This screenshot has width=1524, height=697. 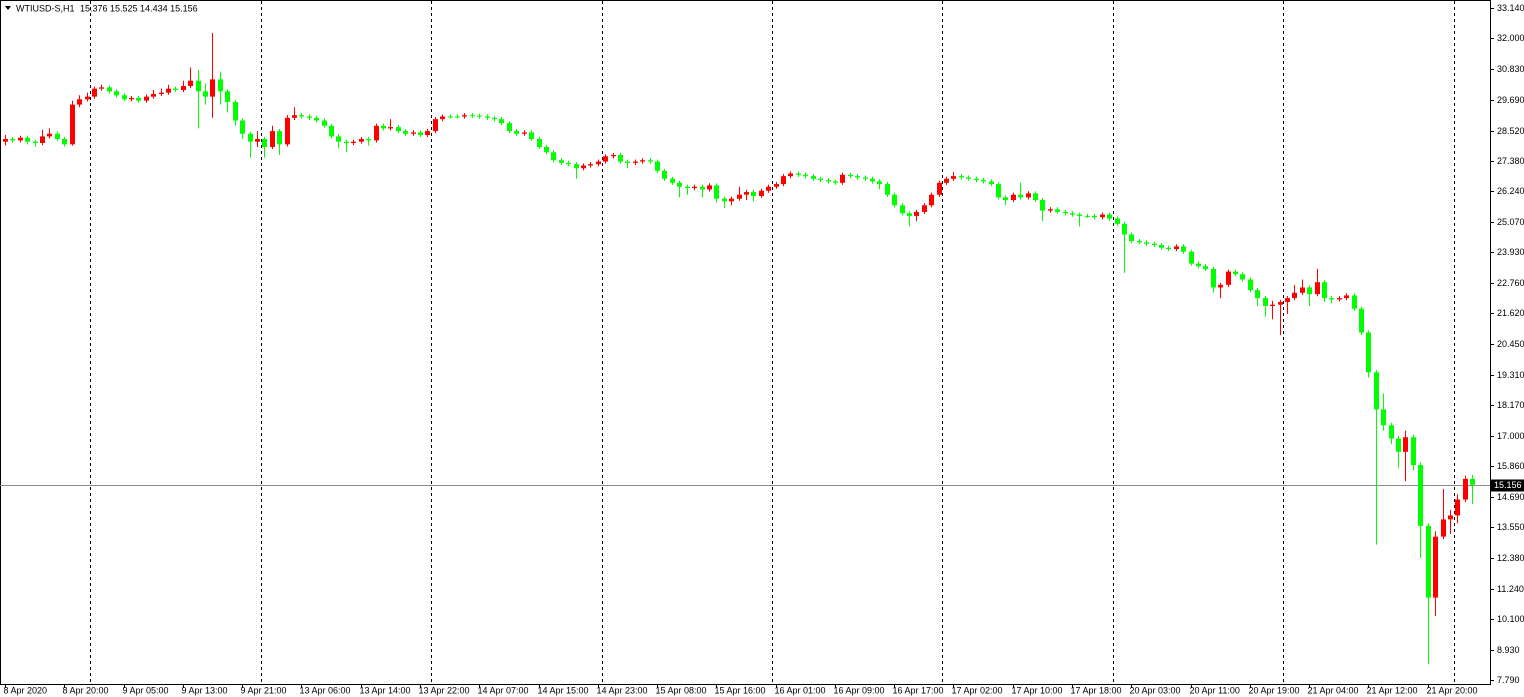 I want to click on x-tick-label: 20 Apr 03:00, so click(x=1155, y=690).